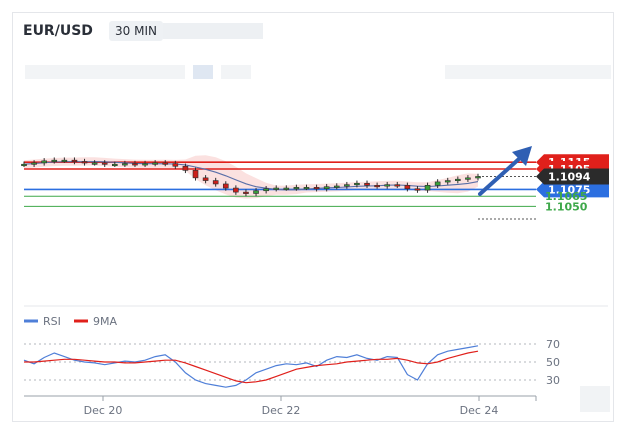 The image size is (629, 436). Describe the element at coordinates (103, 410) in the screenshot. I see `x-tick-label: Dec 20` at that location.